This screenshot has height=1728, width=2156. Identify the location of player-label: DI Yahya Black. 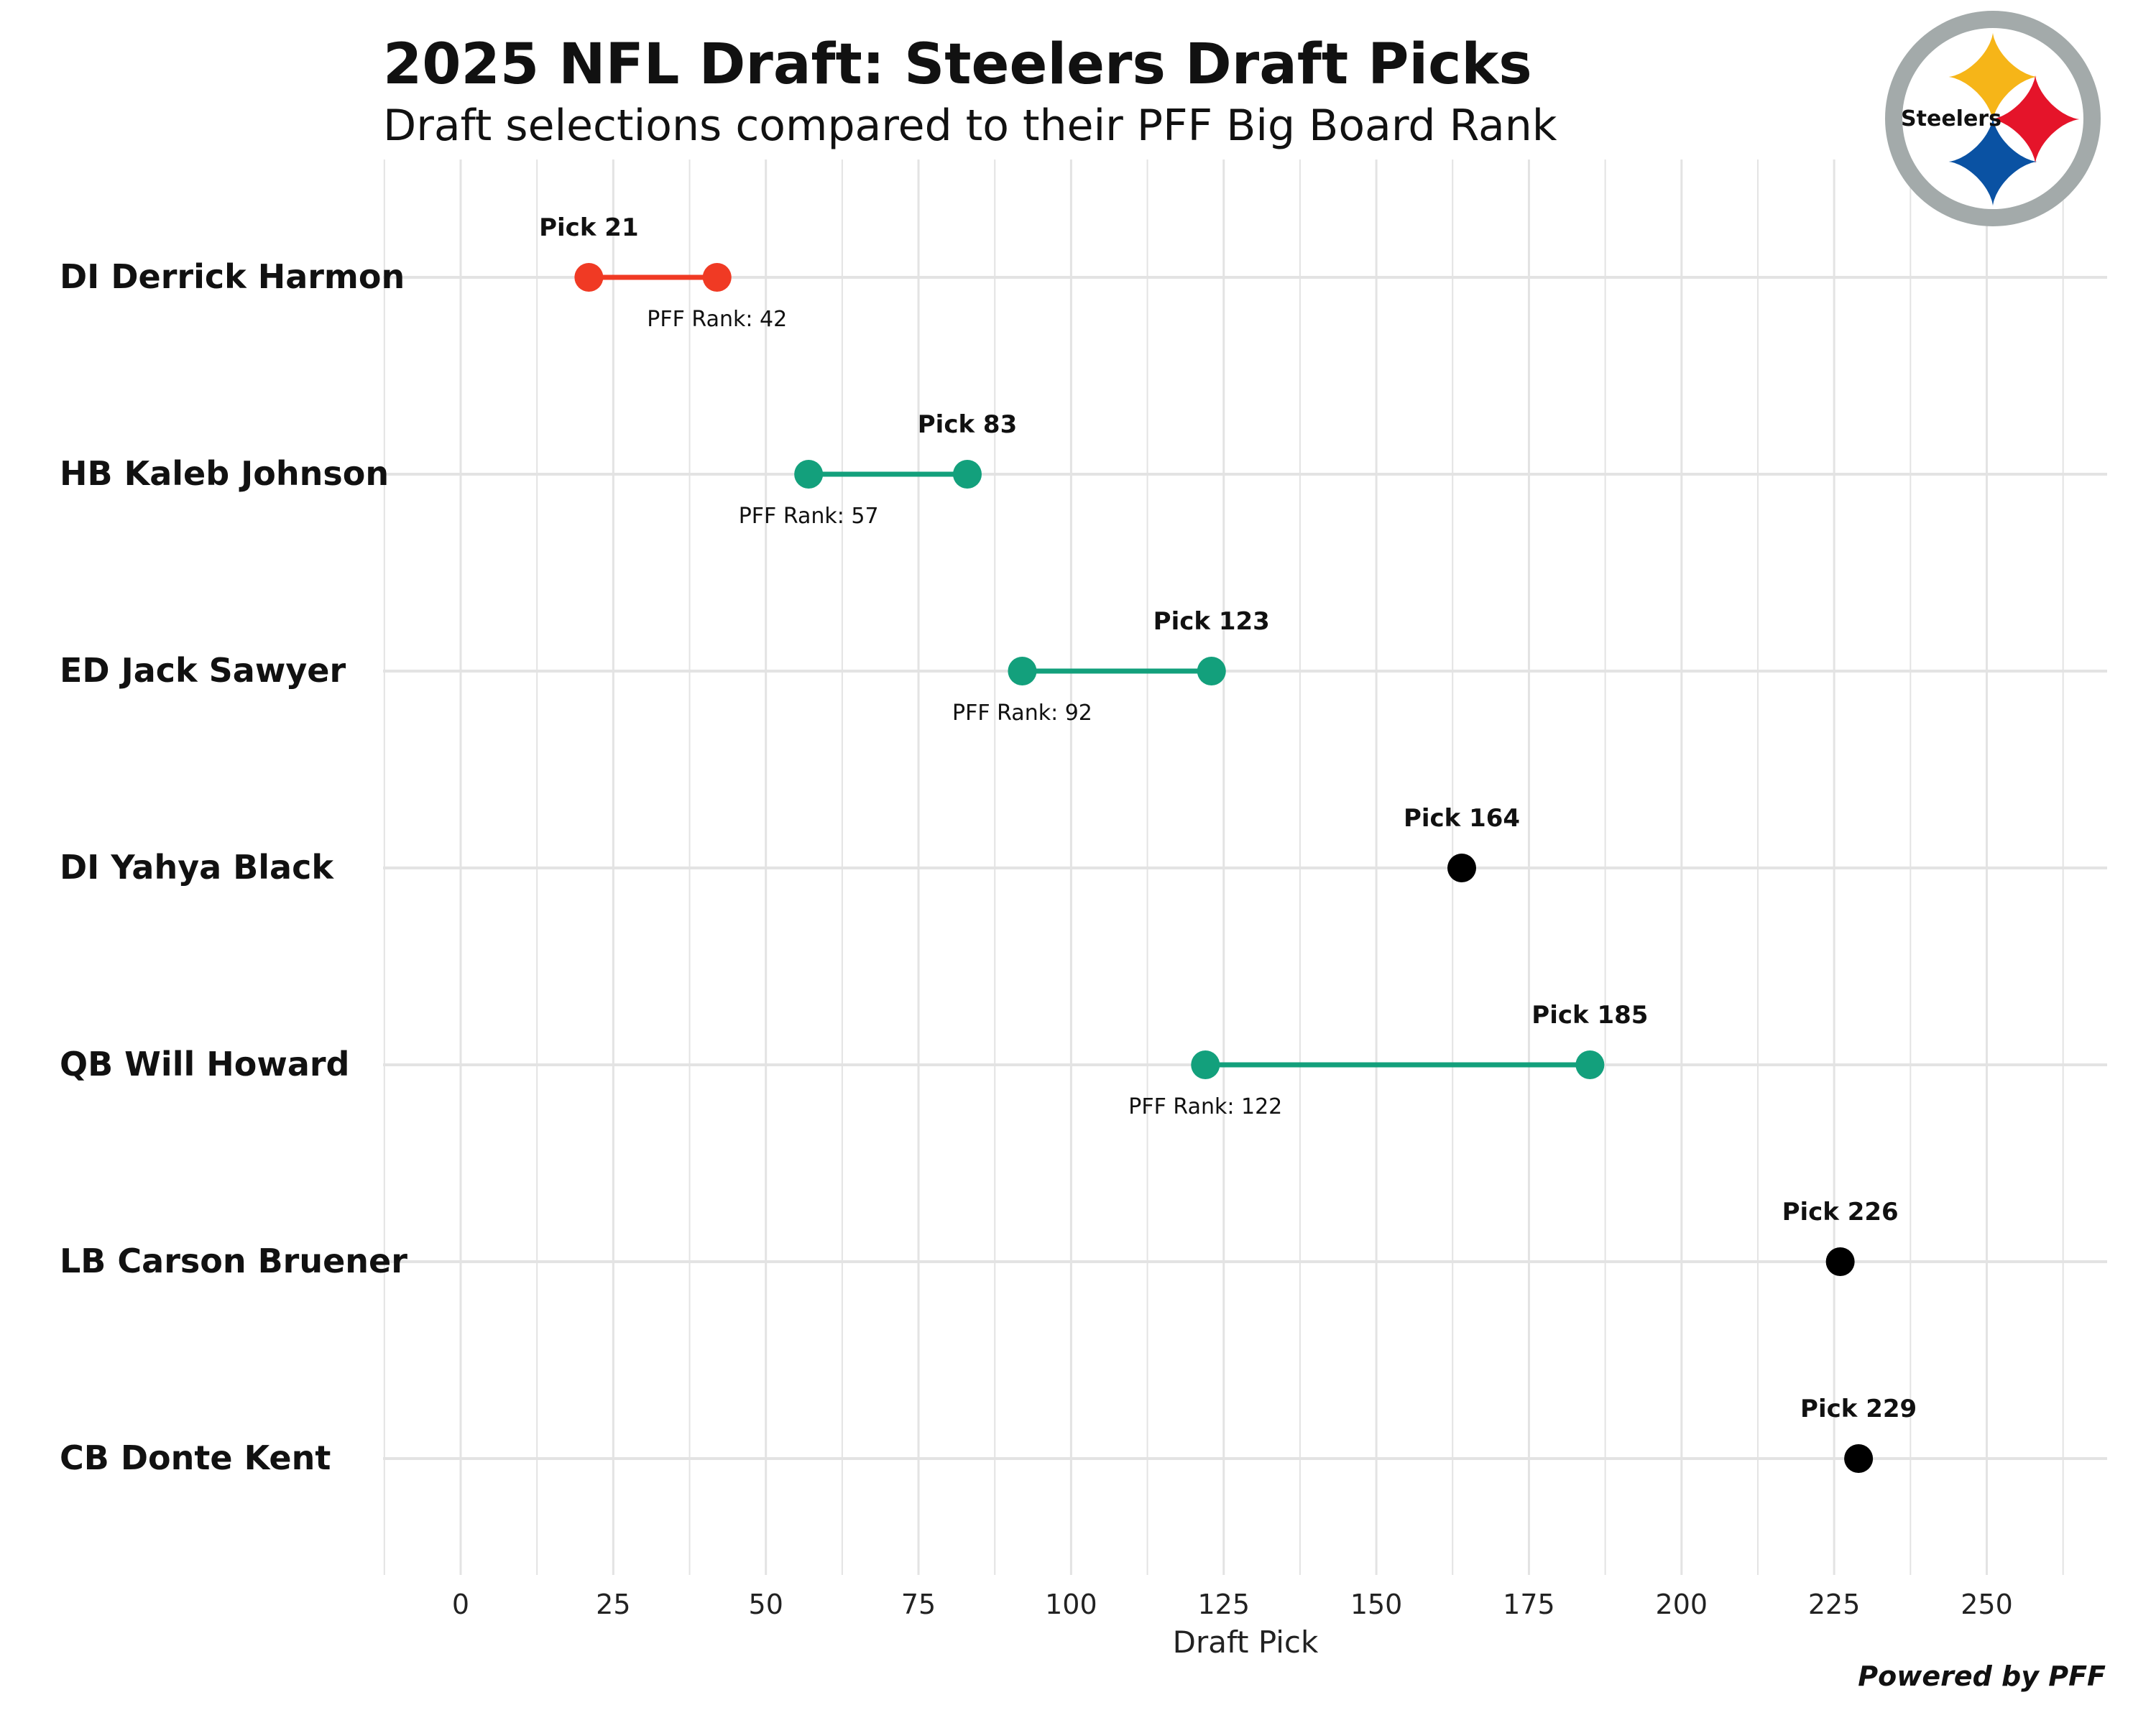
(197, 867).